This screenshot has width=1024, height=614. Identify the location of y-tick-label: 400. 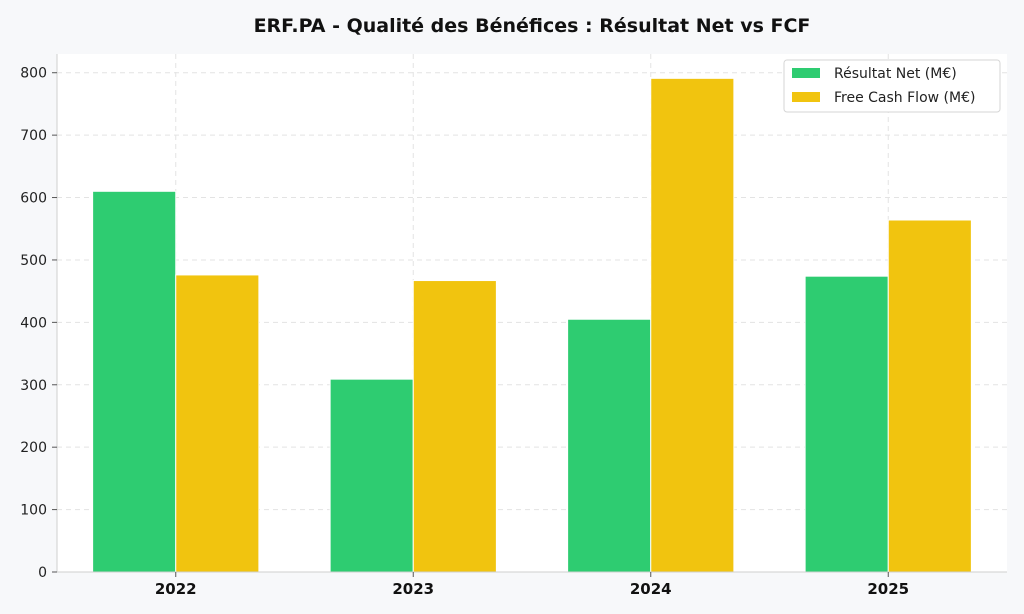
(33, 323).